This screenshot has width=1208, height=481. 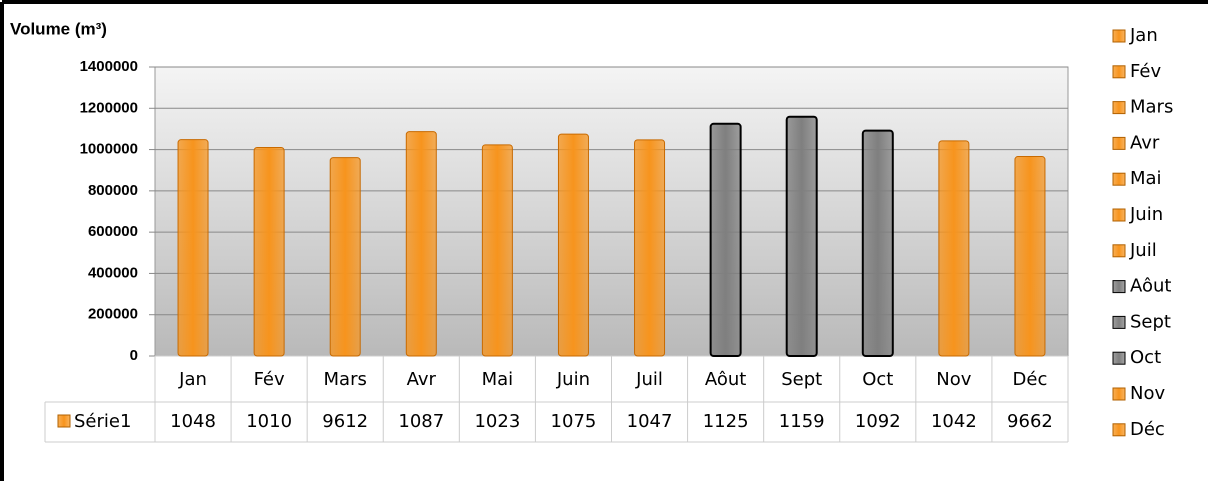 What do you see at coordinates (109, 66) in the screenshot?
I see `y-tick-label: 1400000` at bounding box center [109, 66].